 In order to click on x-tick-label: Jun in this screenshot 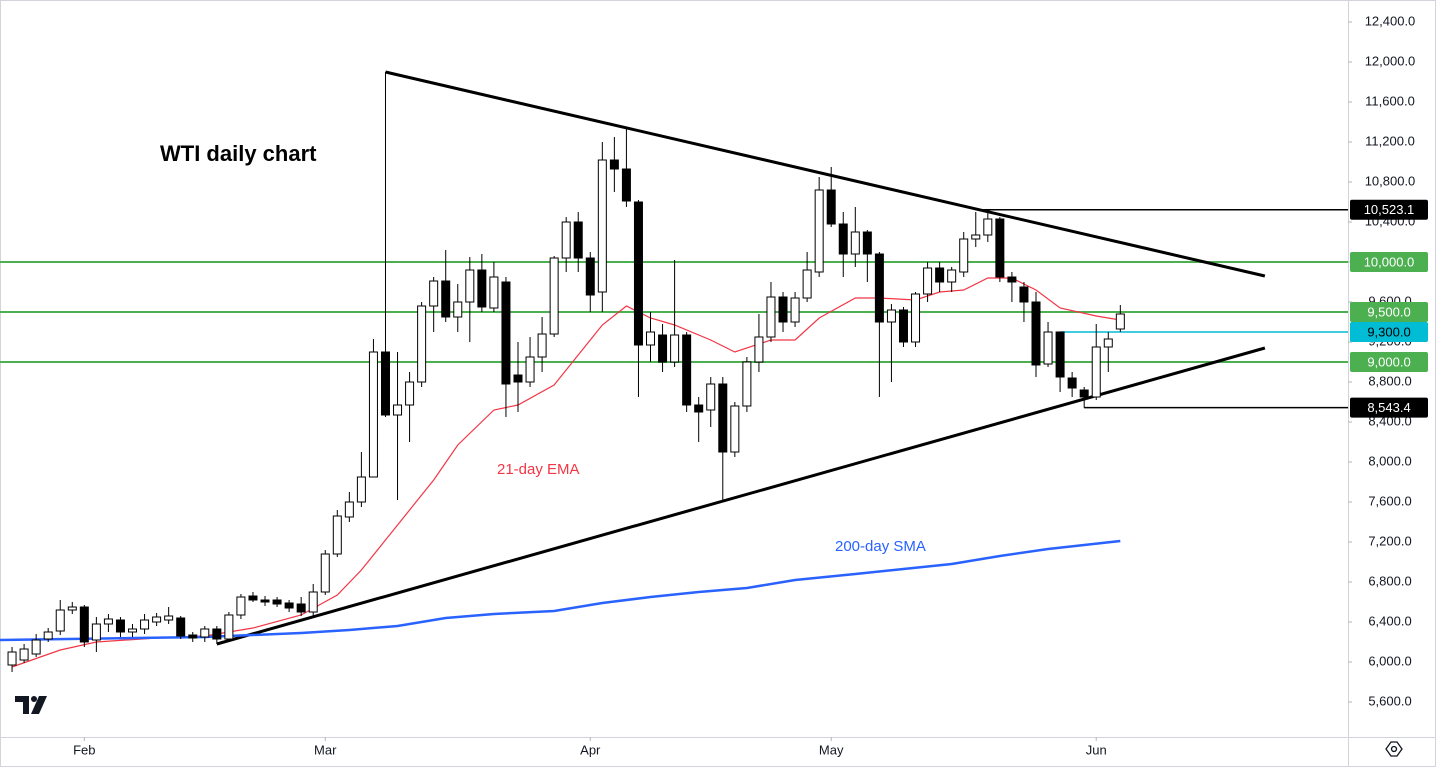, I will do `click(1096, 749)`.